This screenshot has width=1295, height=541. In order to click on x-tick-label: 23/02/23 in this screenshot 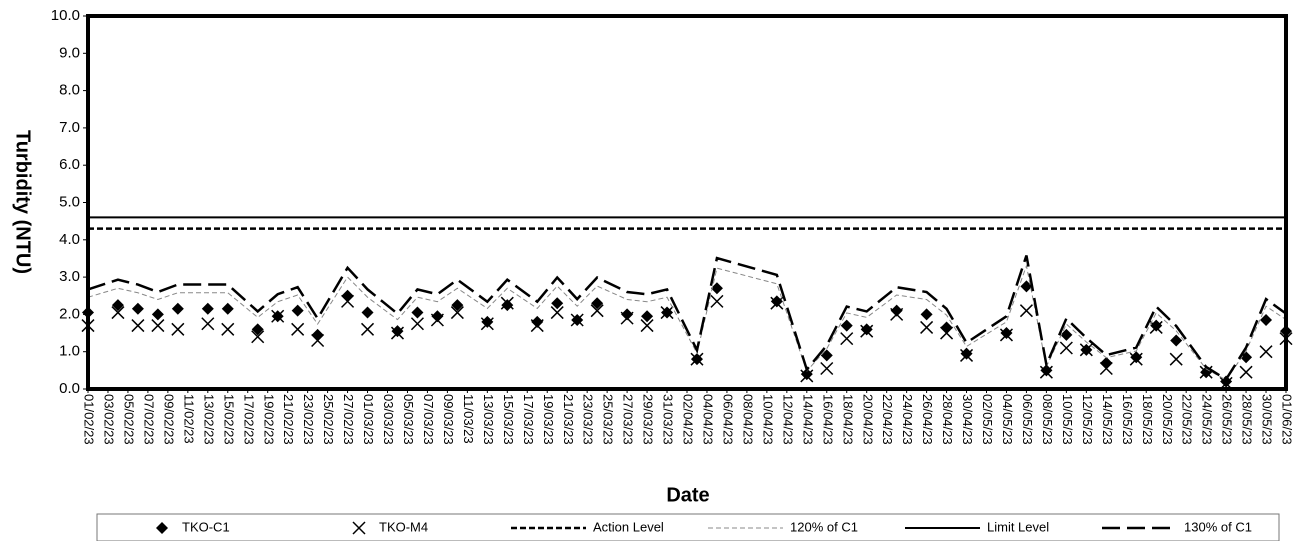, I will do `click(308, 419)`.